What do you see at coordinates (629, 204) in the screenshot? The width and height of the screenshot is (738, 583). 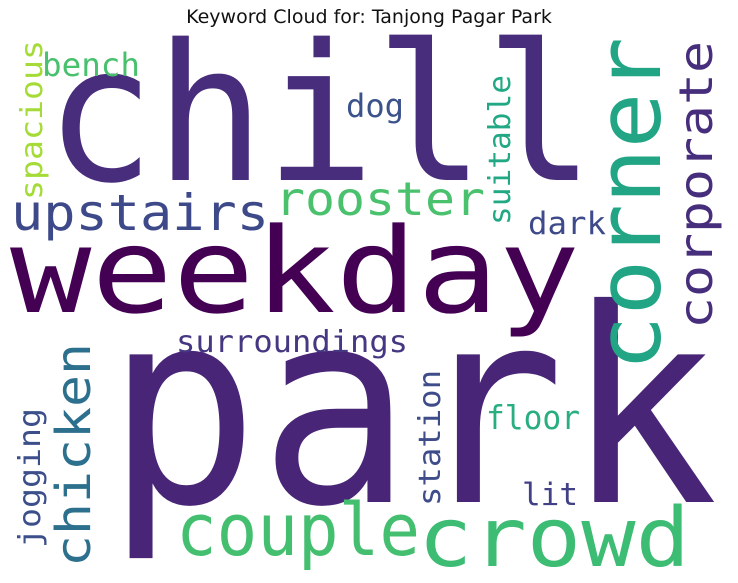 I see `word-corner: corner` at bounding box center [629, 204].